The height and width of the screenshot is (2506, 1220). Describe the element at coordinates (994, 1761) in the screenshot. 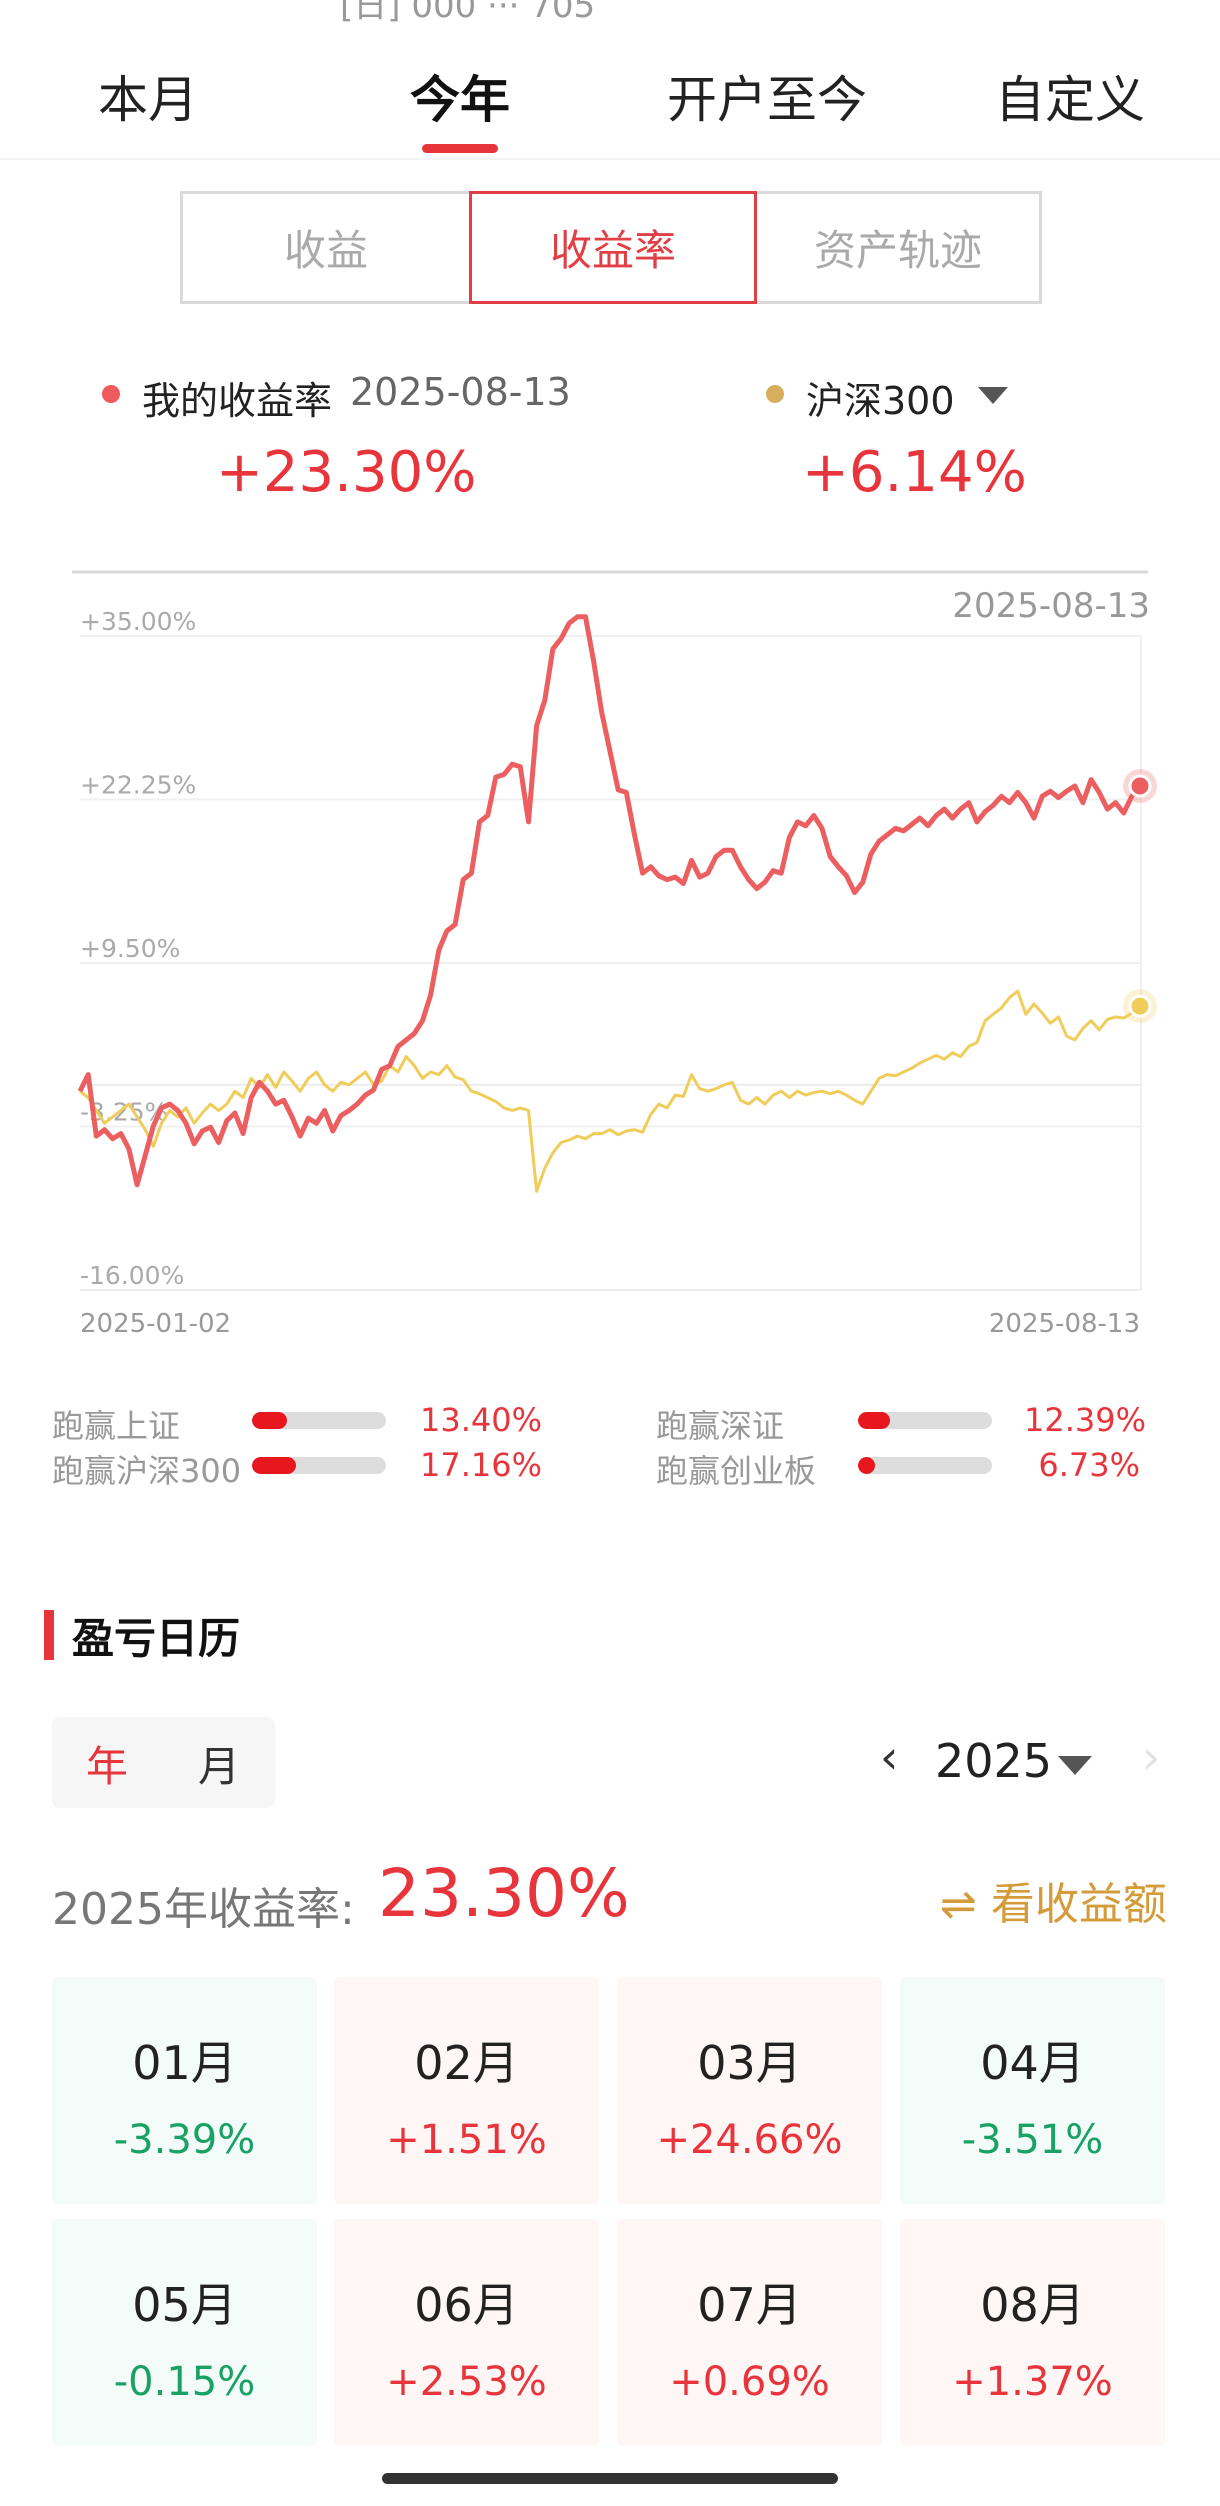

I see `year-selector: 2025` at that location.